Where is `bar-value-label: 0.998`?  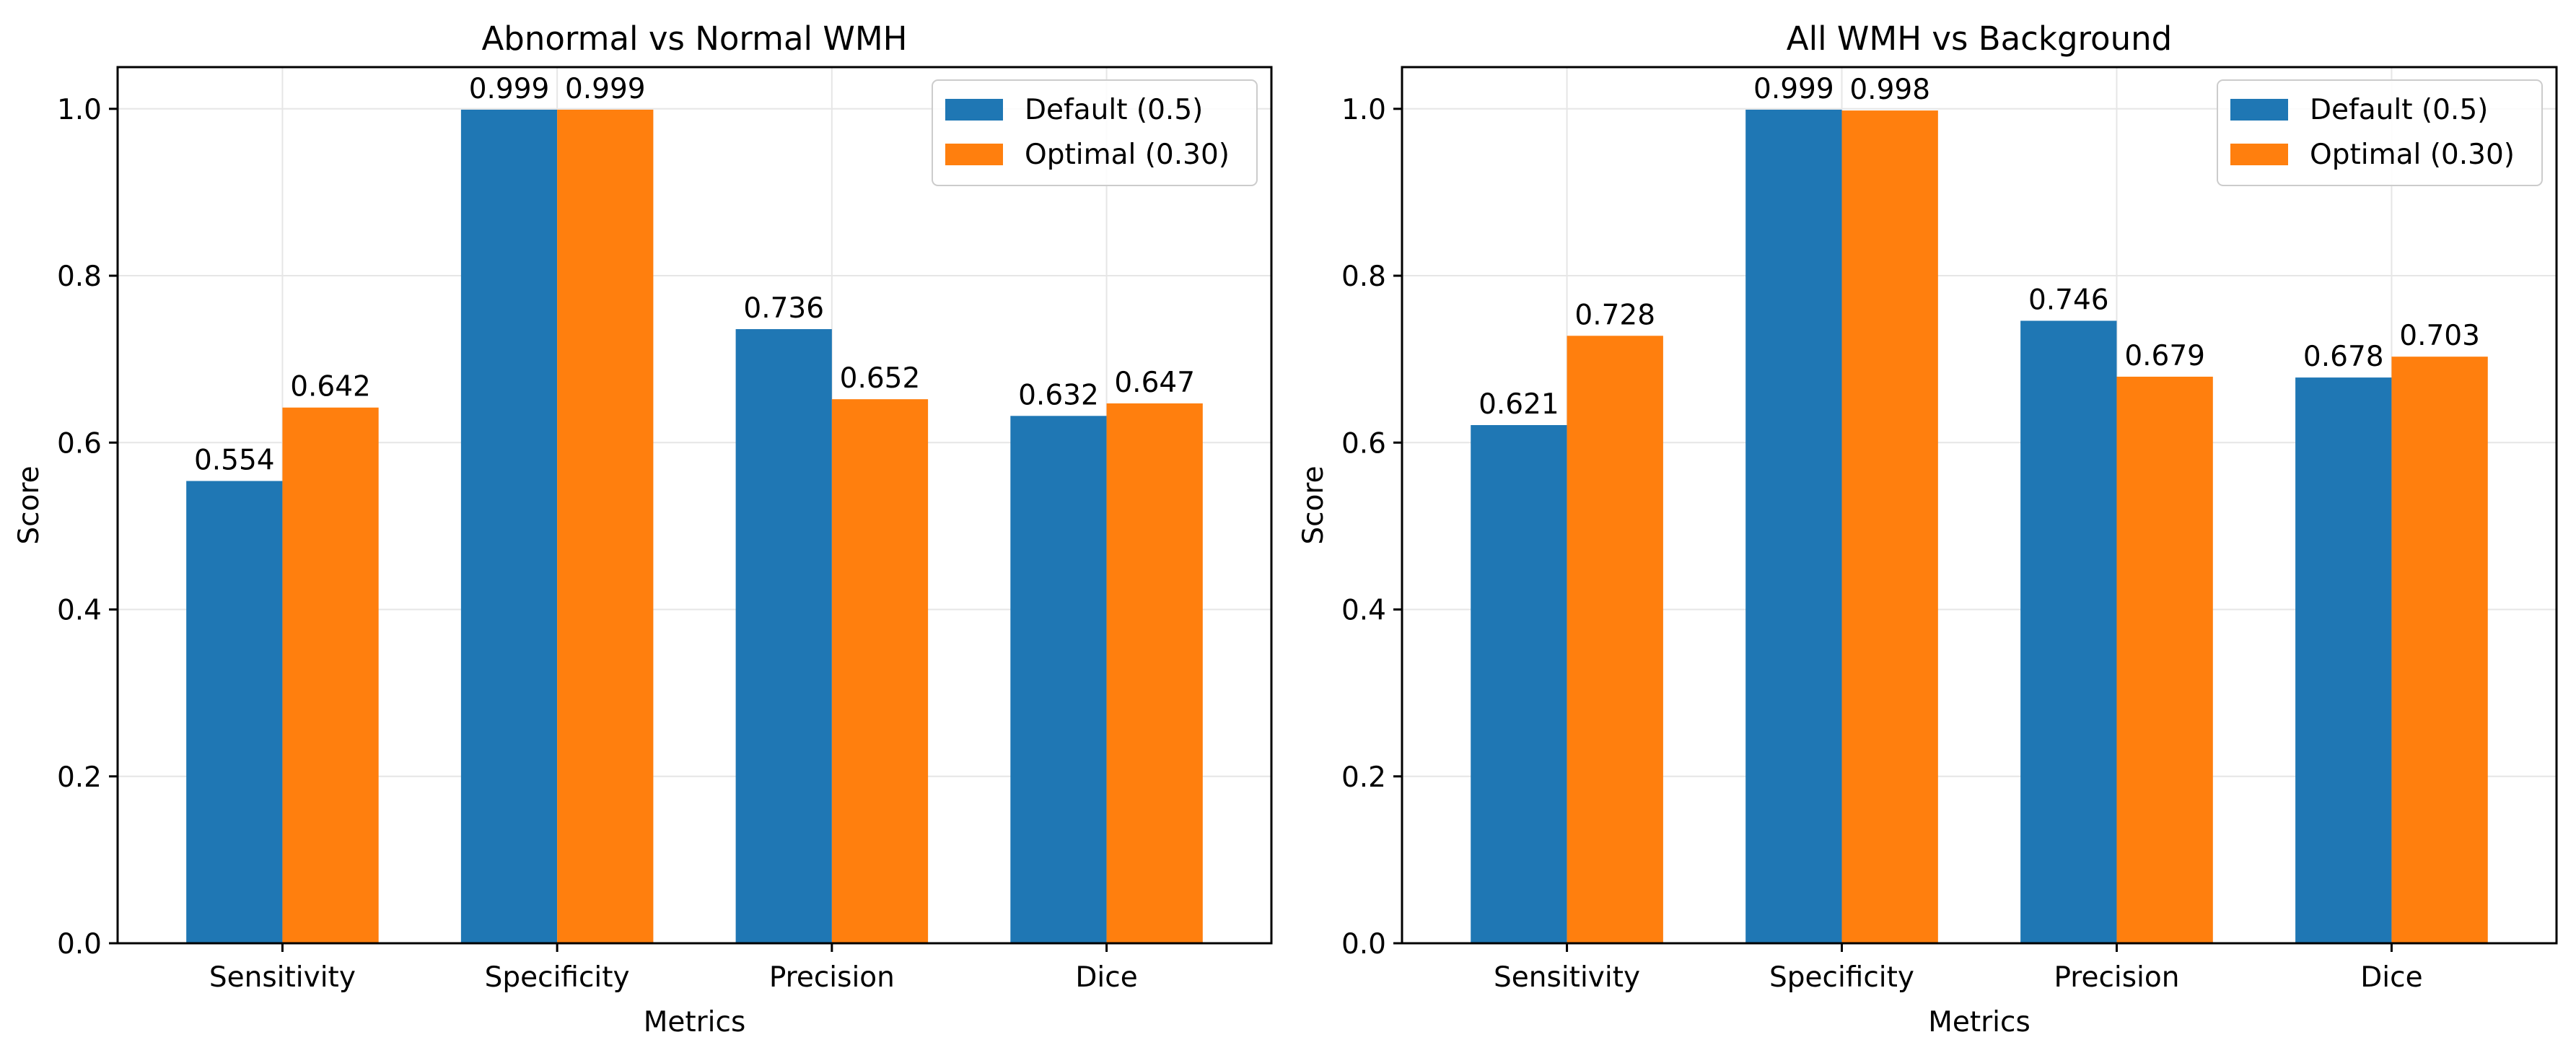
bar-value-label: 0.998 is located at coordinates (1889, 90).